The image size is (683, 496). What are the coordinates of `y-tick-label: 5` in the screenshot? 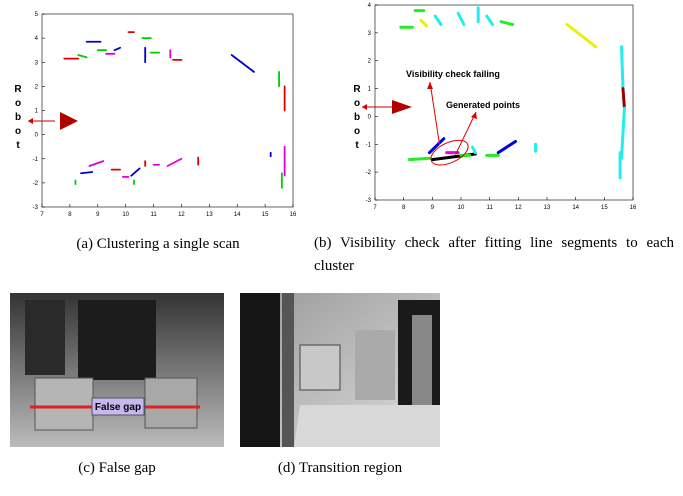 It's located at (37, 15).